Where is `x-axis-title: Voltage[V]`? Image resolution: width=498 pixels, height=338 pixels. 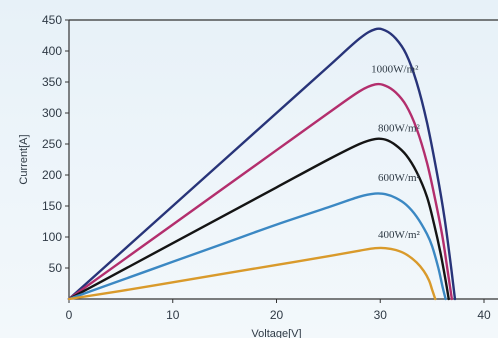 x-axis-title: Voltage[V] is located at coordinates (276, 333).